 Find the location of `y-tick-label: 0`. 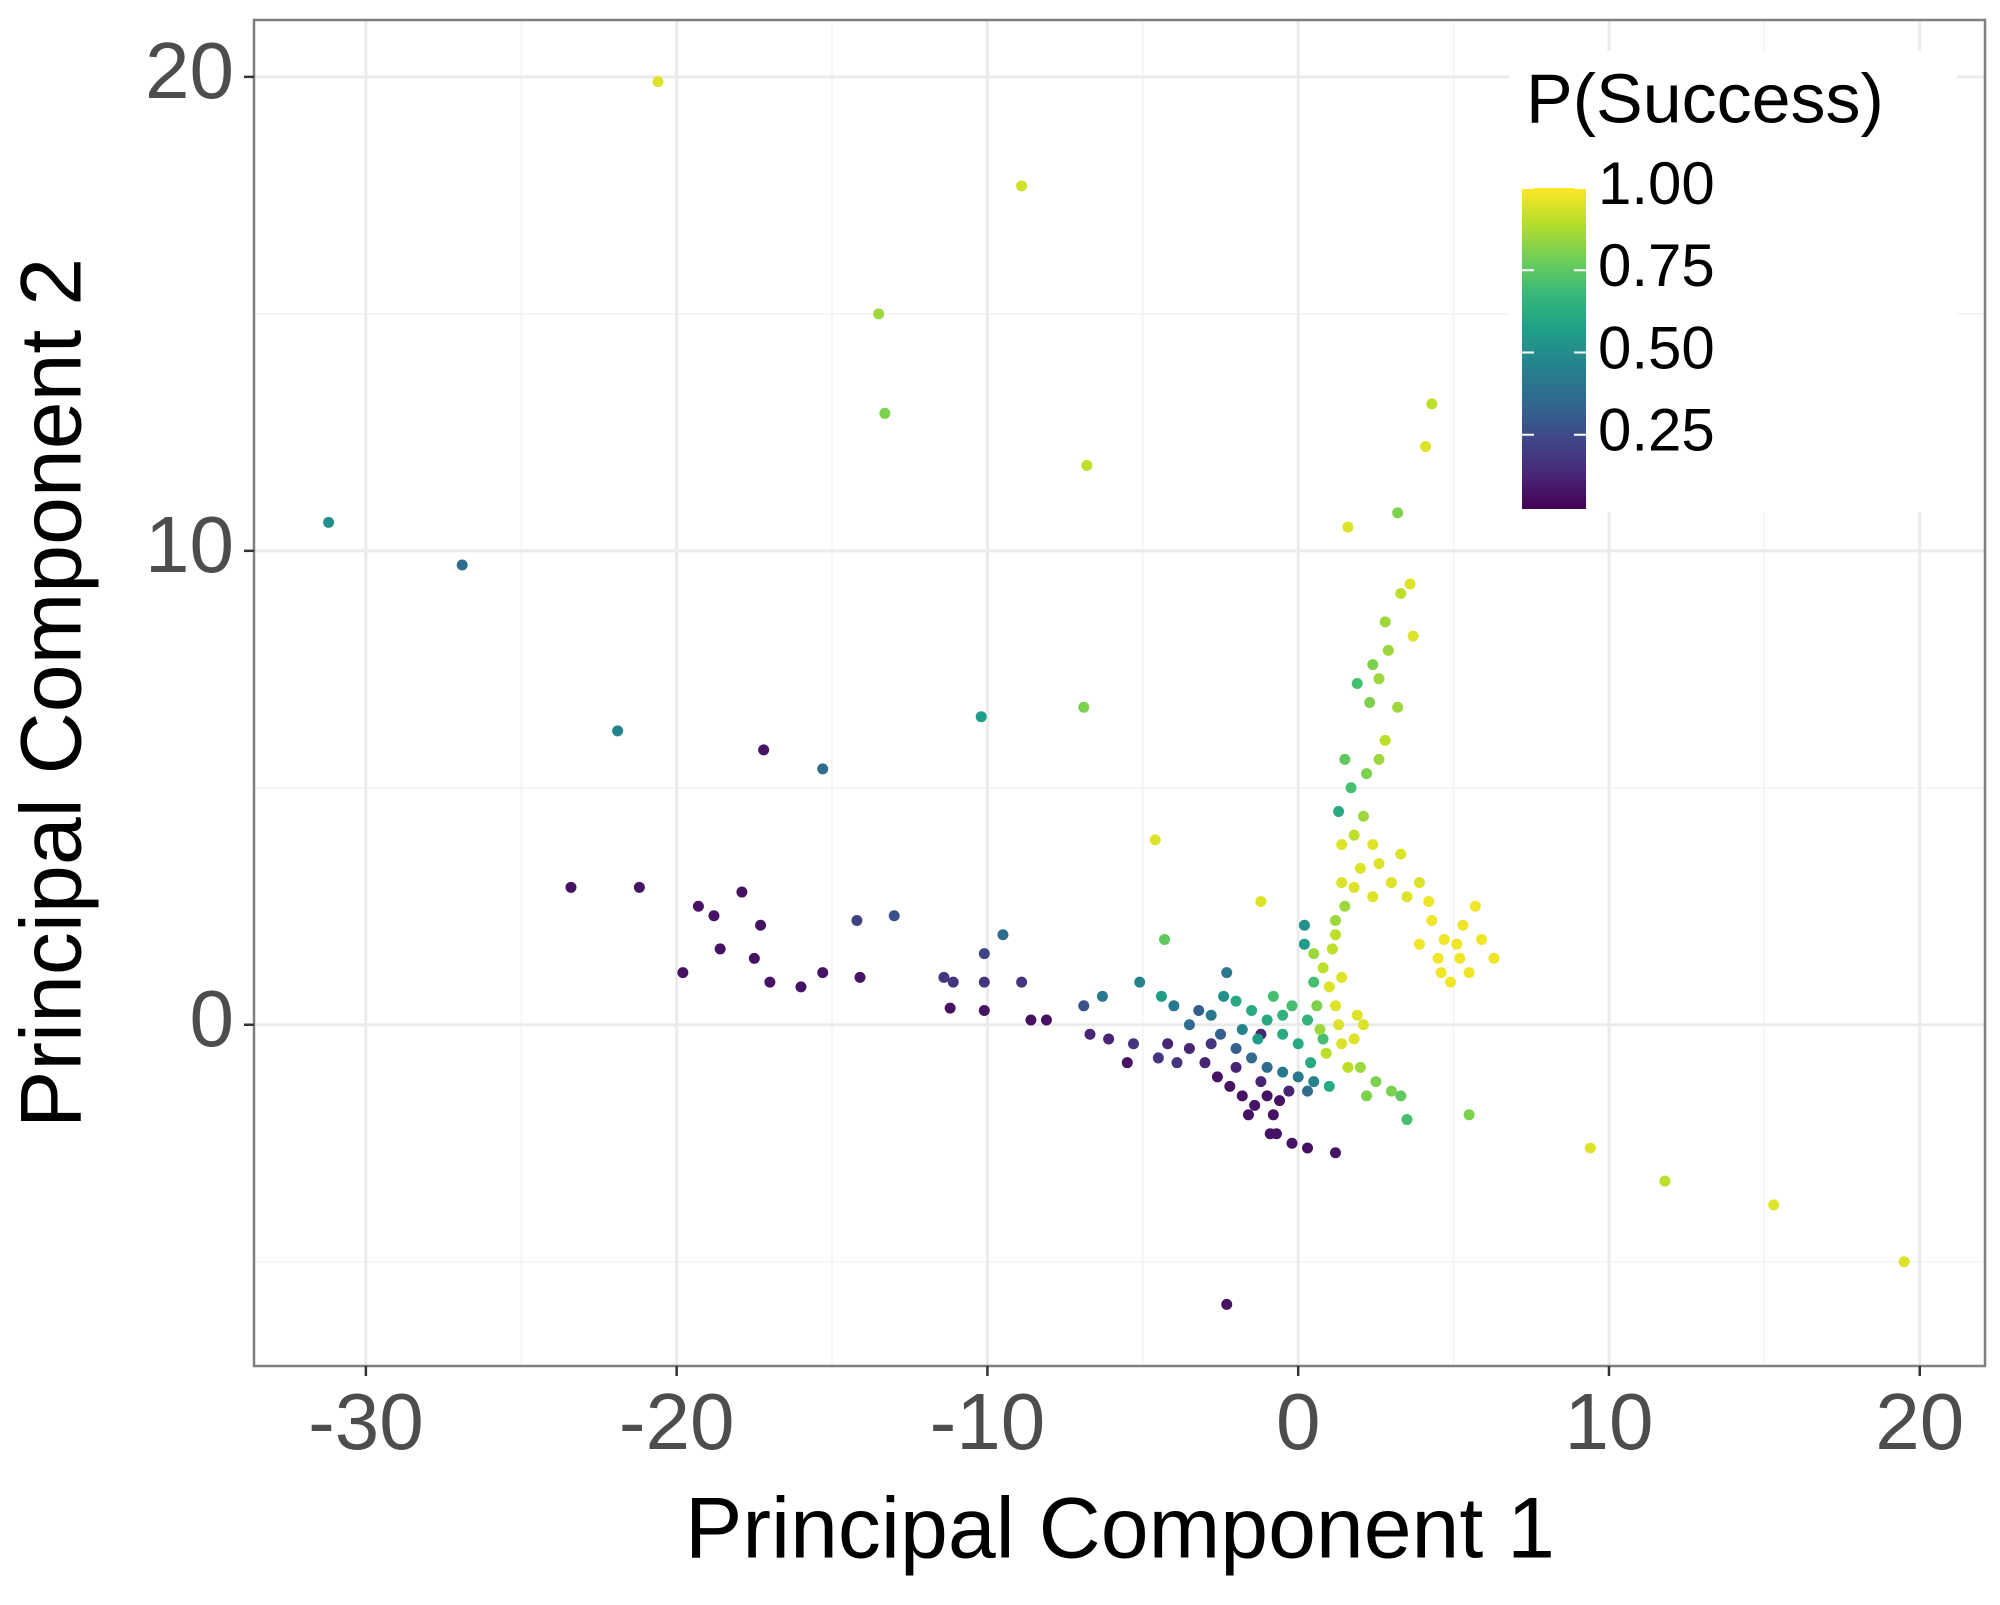

y-tick-label: 0 is located at coordinates (212, 1018).